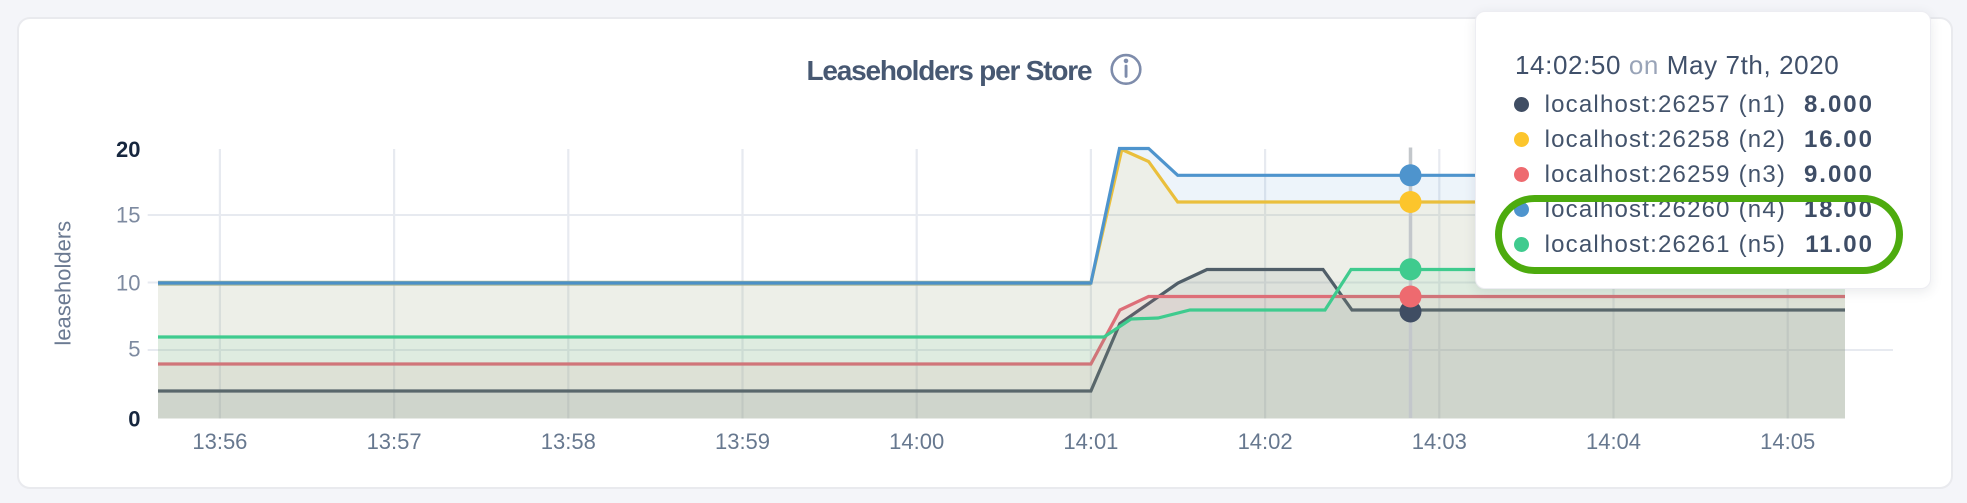  Describe the element at coordinates (1090, 441) in the screenshot. I see `svg-text: 14:01` at that location.